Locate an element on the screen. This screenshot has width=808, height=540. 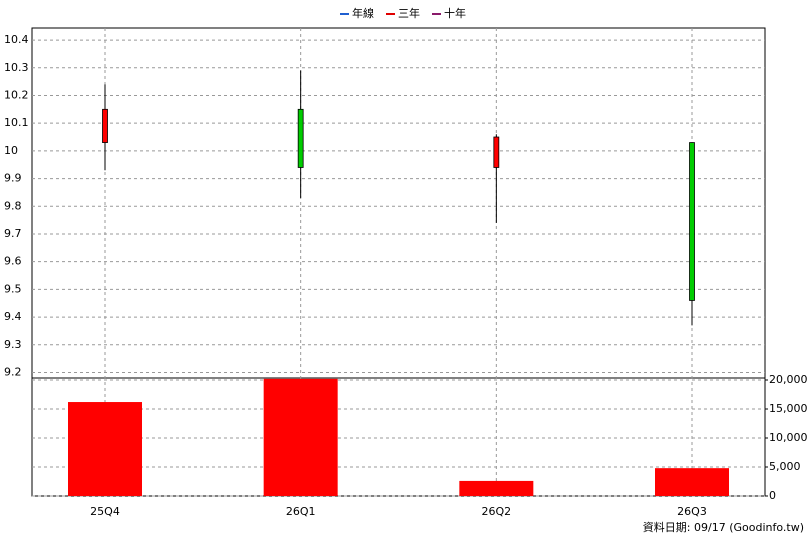
y2-tick-label: 5,000 is located at coordinates (785, 466).